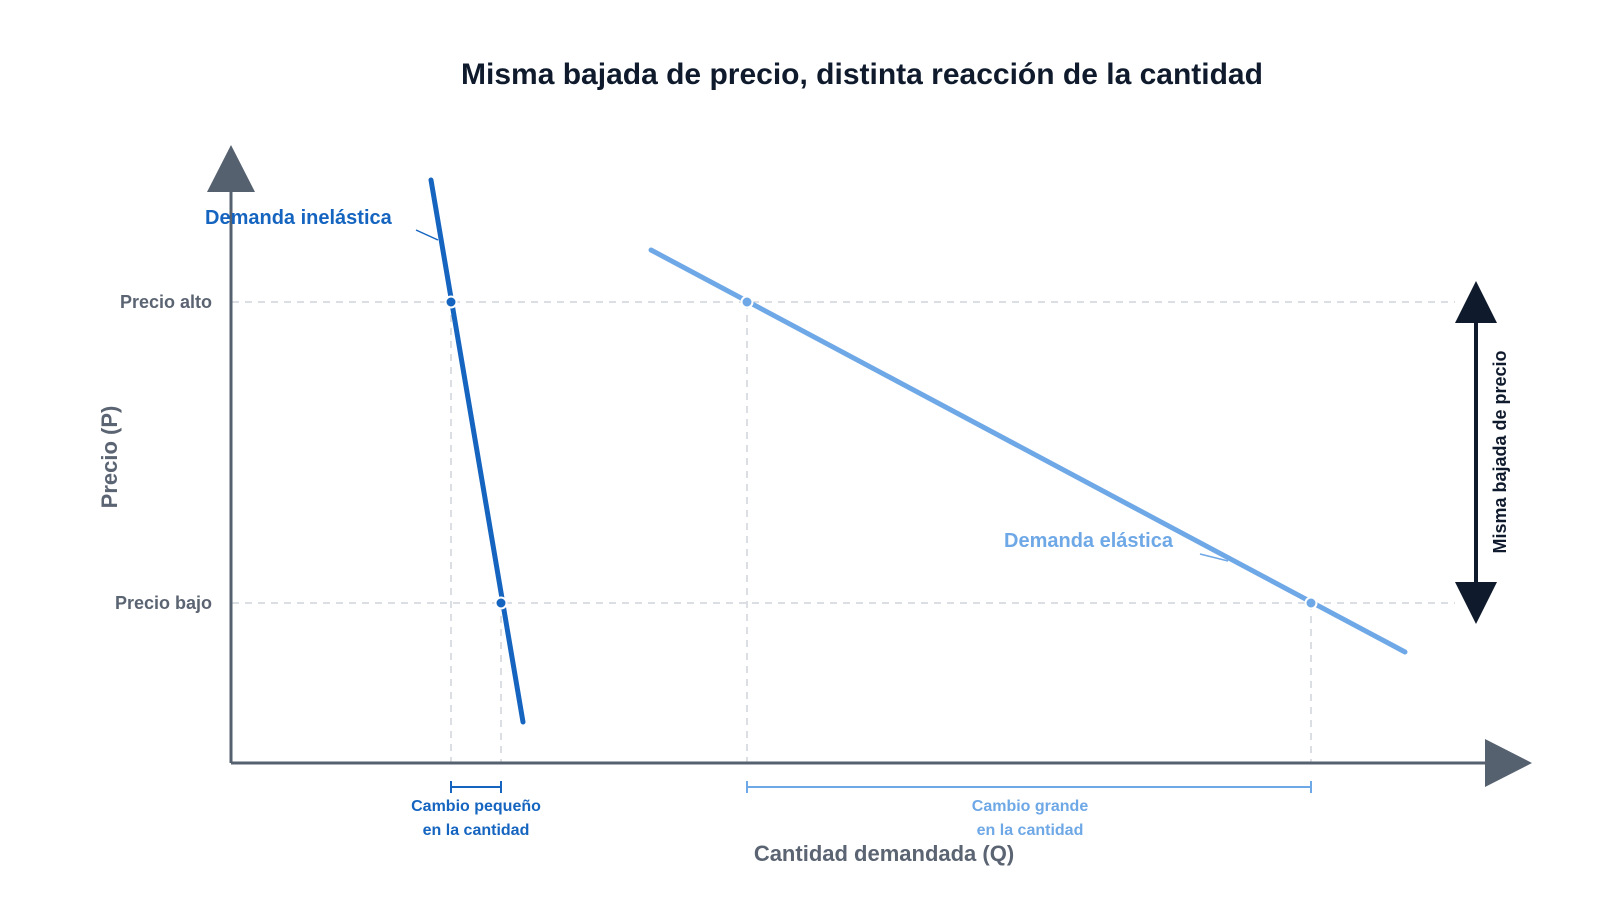 The width and height of the screenshot is (1600, 900). I want to click on elastic-demand-label: Demanda elástica, so click(1089, 541).